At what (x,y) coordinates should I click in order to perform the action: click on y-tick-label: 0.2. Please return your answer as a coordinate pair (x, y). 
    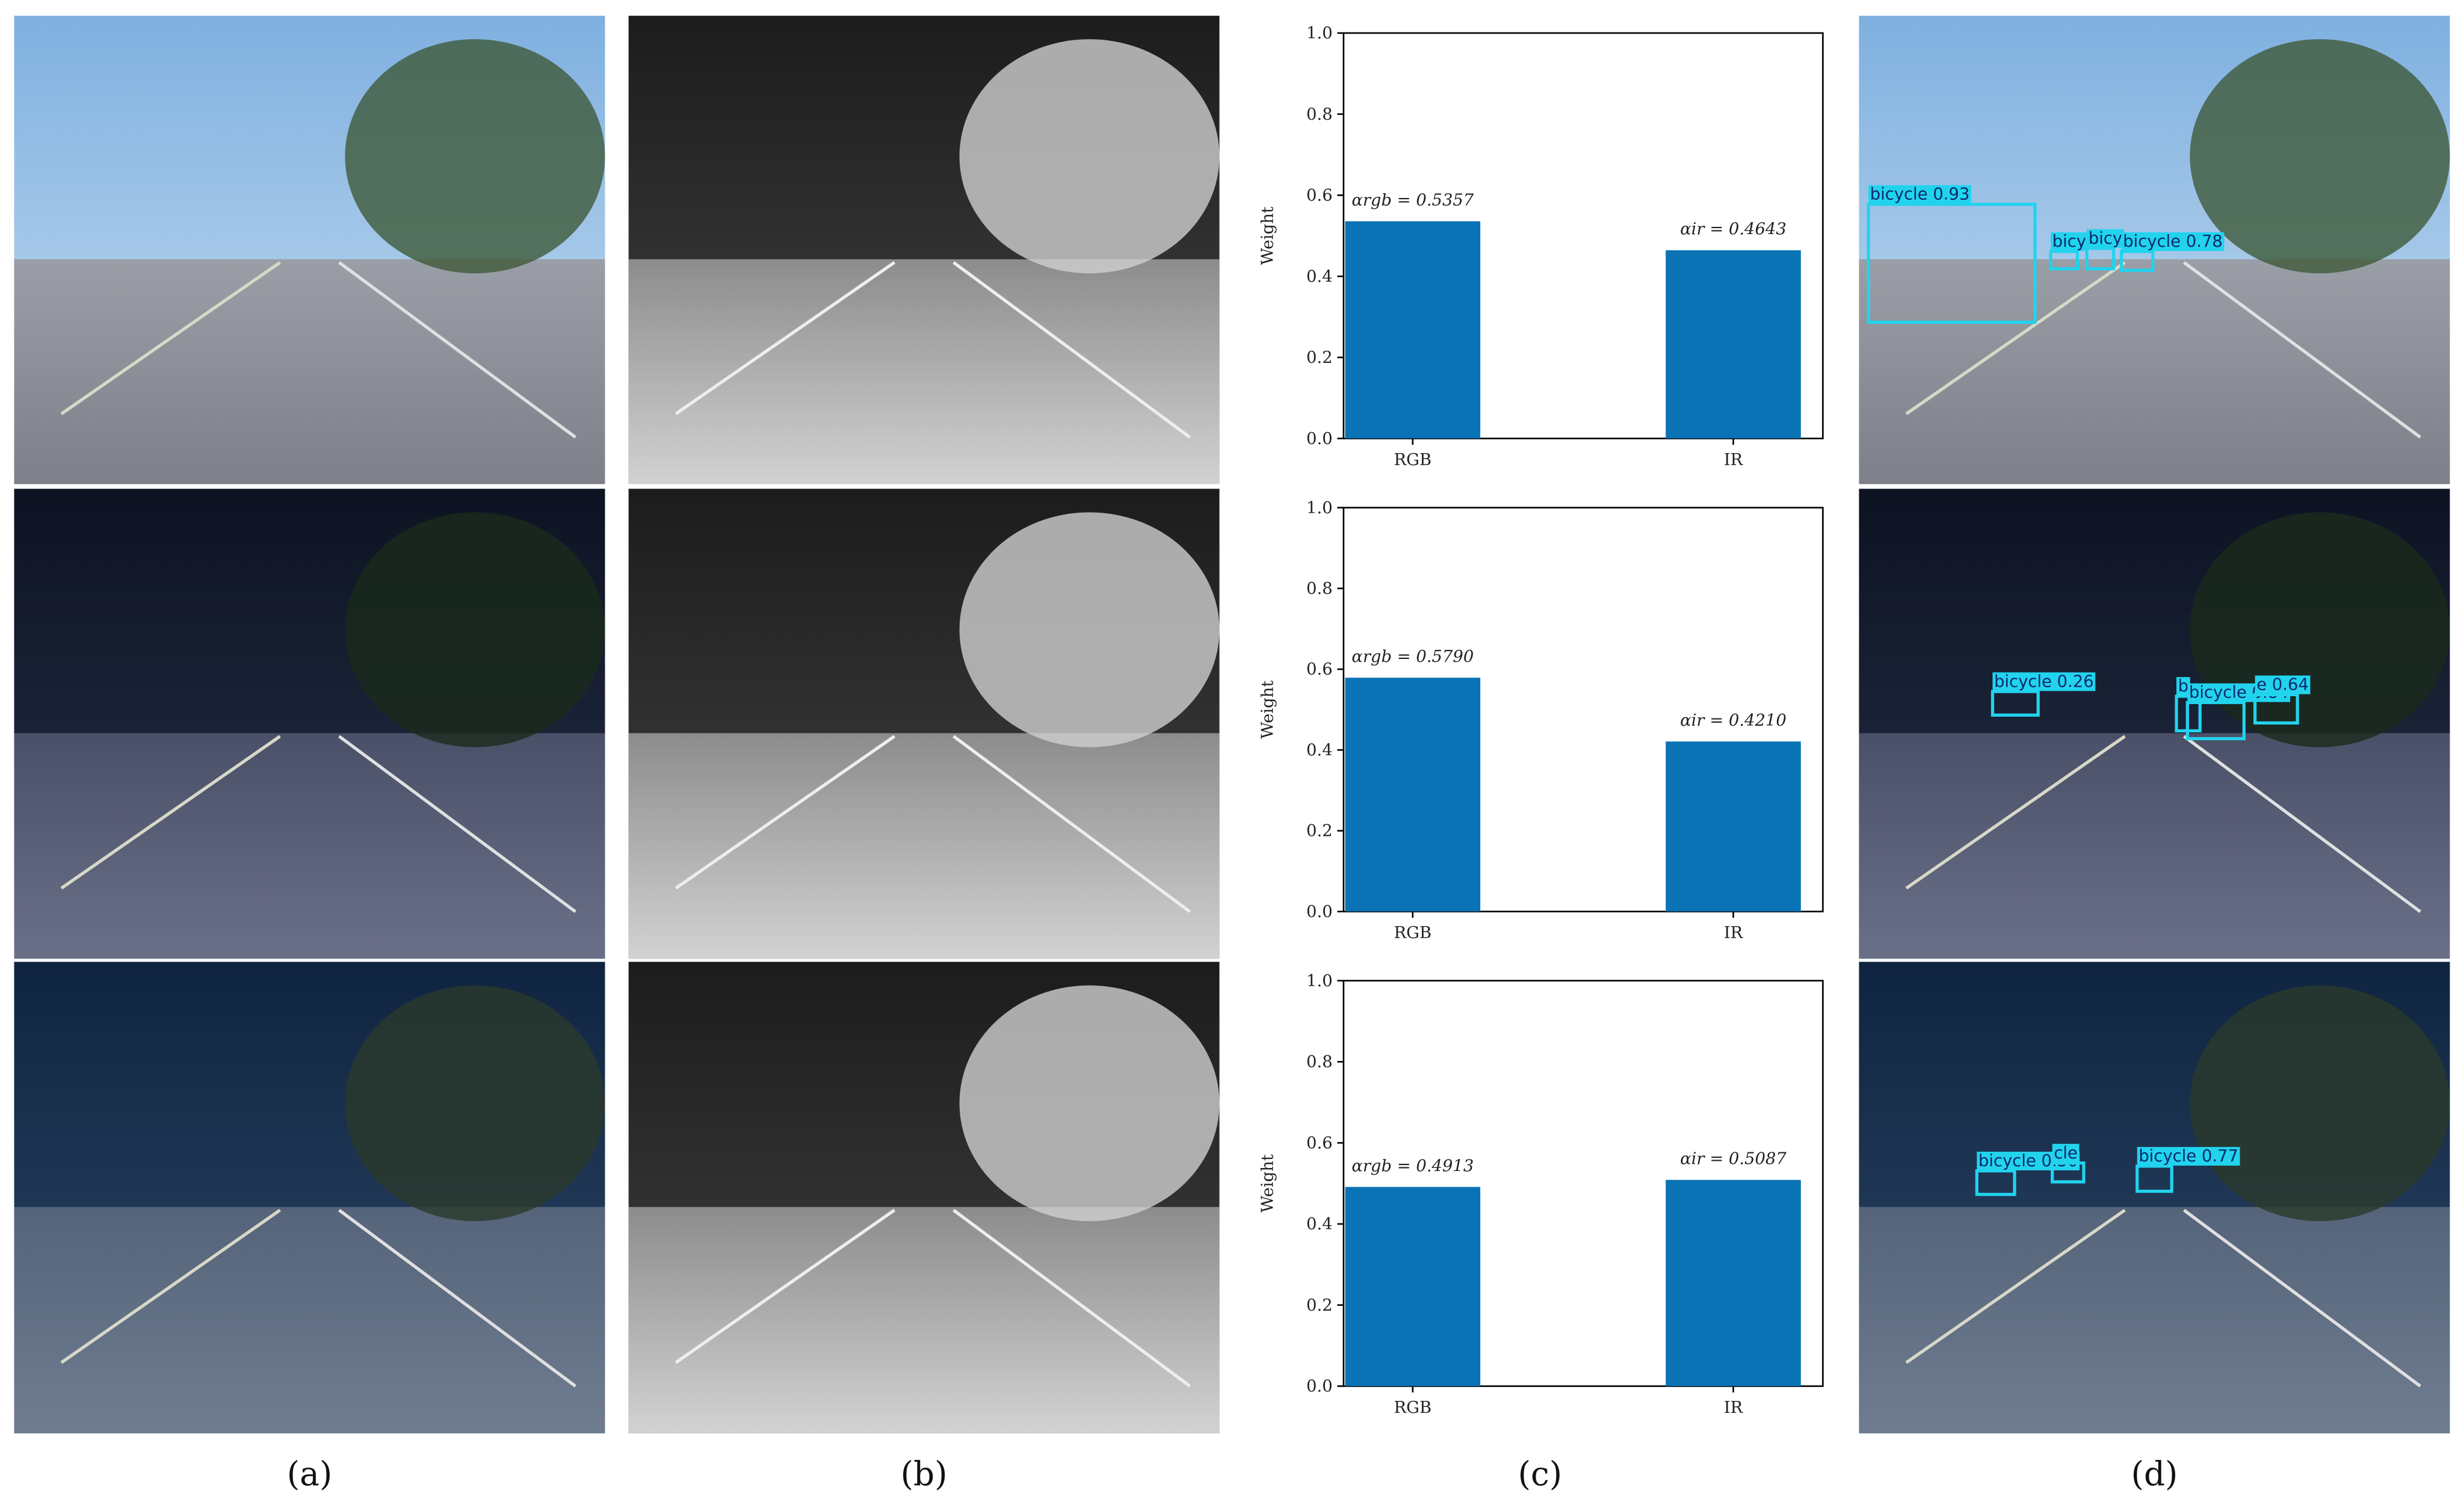
    Looking at the image, I should click on (1319, 357).